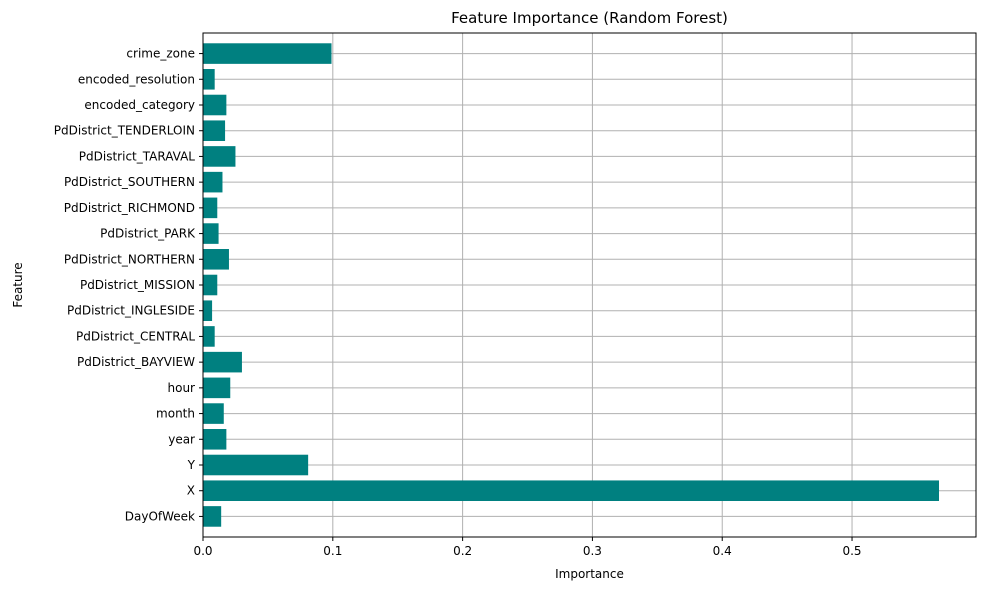  I want to click on y-tick-label: PdDistrict_TARAVAL, so click(137, 156).